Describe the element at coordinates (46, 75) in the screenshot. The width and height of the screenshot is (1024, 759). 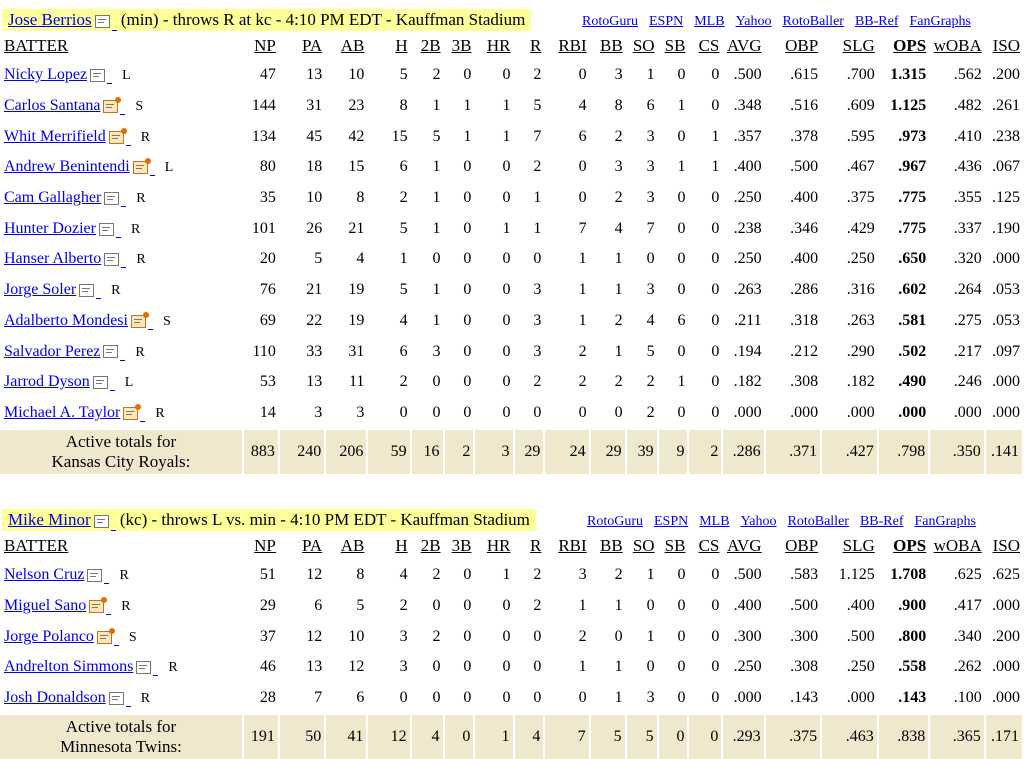
I see `batter-name-link: Nicky Lopez` at that location.